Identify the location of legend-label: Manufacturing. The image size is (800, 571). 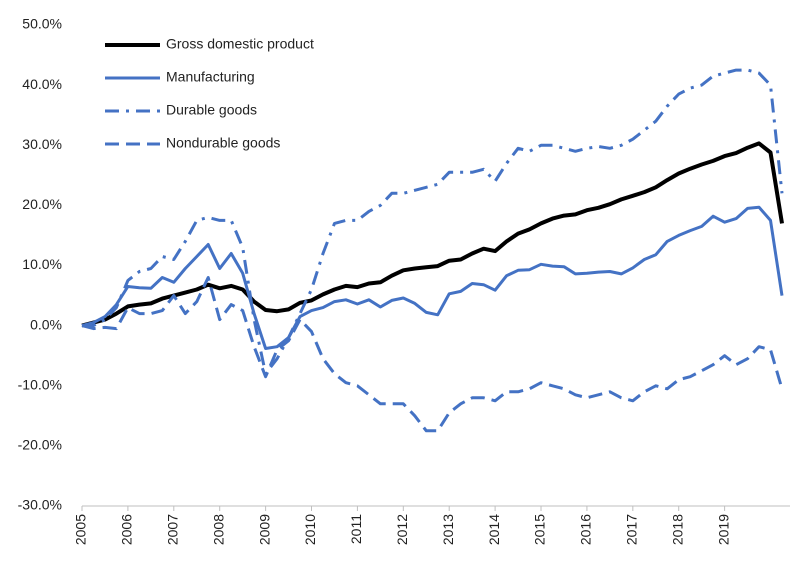
(210, 77).